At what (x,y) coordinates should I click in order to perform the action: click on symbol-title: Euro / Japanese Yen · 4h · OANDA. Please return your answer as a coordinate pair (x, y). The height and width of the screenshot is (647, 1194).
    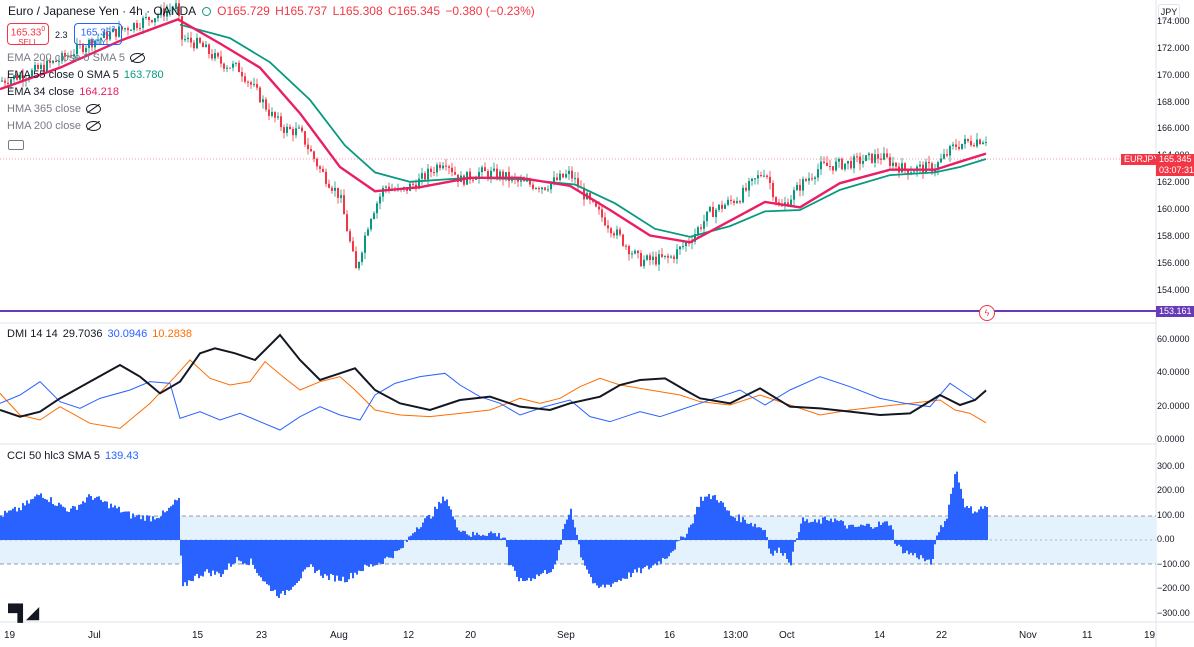
    Looking at the image, I should click on (102, 11).